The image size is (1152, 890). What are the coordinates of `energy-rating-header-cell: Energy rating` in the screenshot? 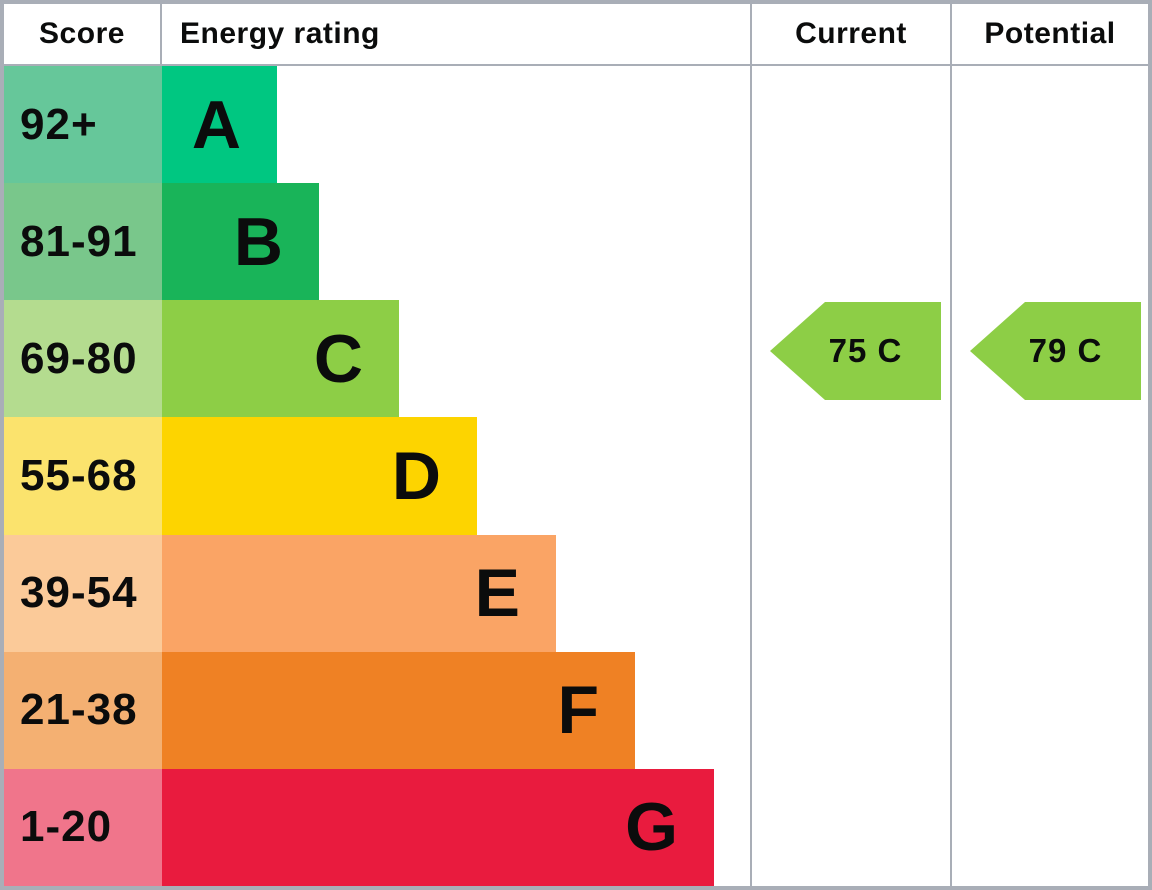 It's located at (456, 35).